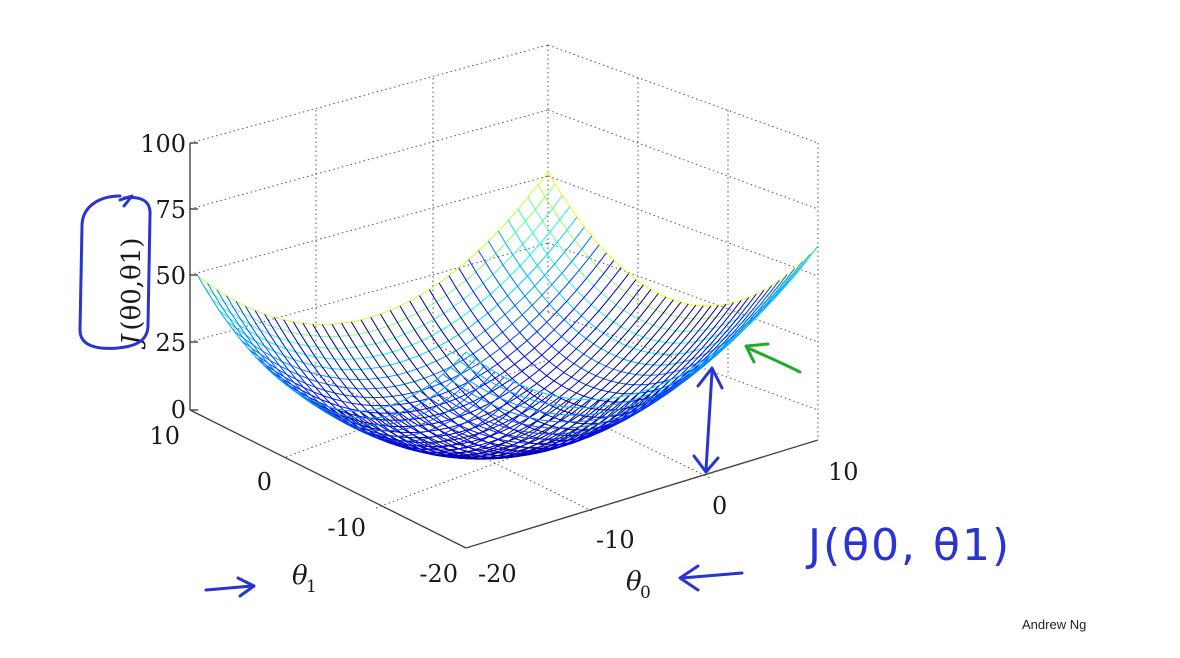  What do you see at coordinates (163, 144) in the screenshot?
I see `z-tick-100: 100` at bounding box center [163, 144].